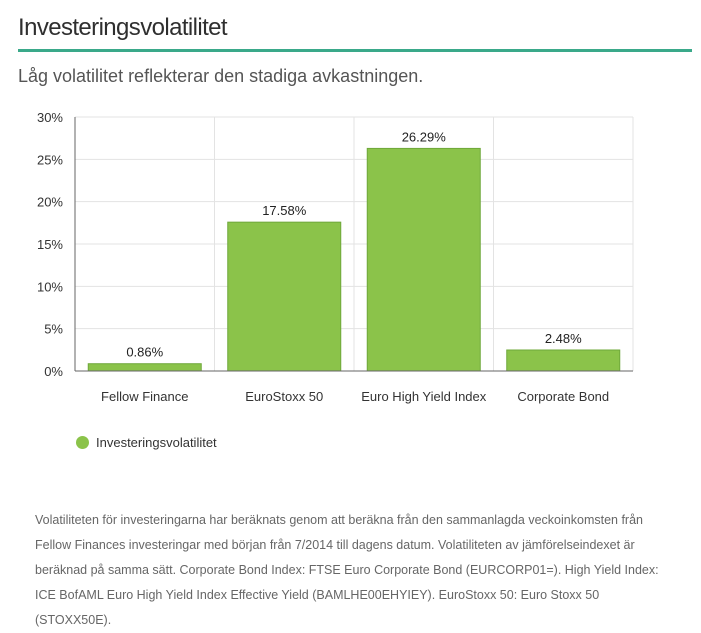  Describe the element at coordinates (50, 202) in the screenshot. I see `y-tick-label: 20%` at that location.